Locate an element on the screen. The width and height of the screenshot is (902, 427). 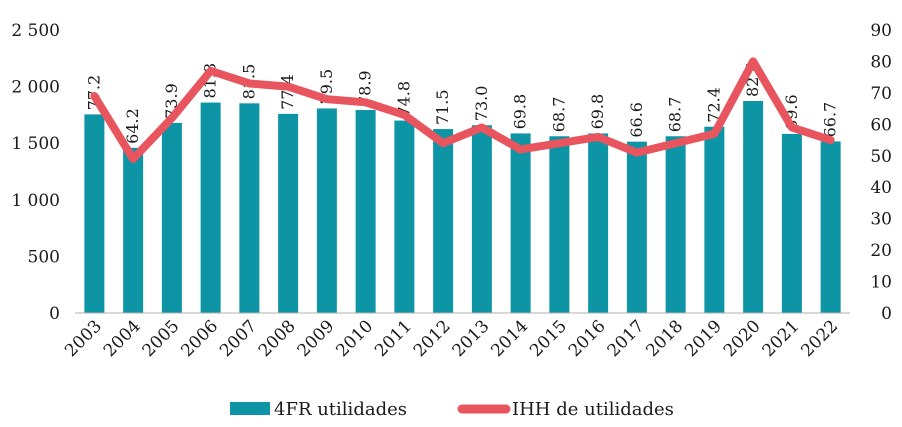
bar-2022 is located at coordinates (830, 227).